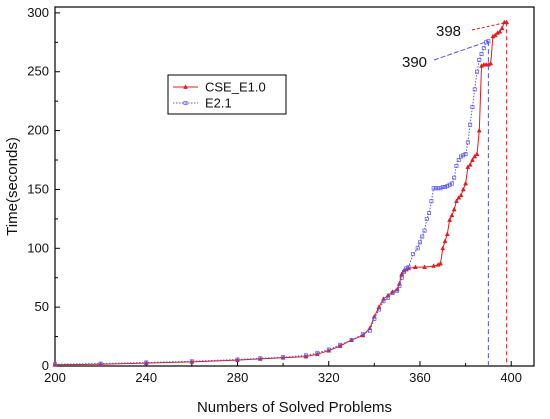 This screenshot has height=419, width=550. What do you see at coordinates (38, 12) in the screenshot?
I see `y-tick-label: 300` at bounding box center [38, 12].